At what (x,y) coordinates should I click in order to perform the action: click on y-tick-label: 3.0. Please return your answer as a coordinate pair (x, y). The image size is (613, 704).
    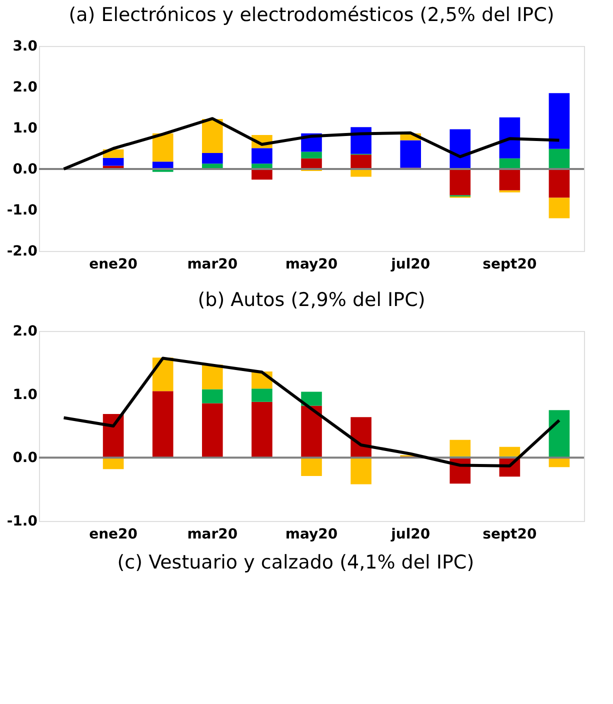
    Looking at the image, I should click on (25, 46).